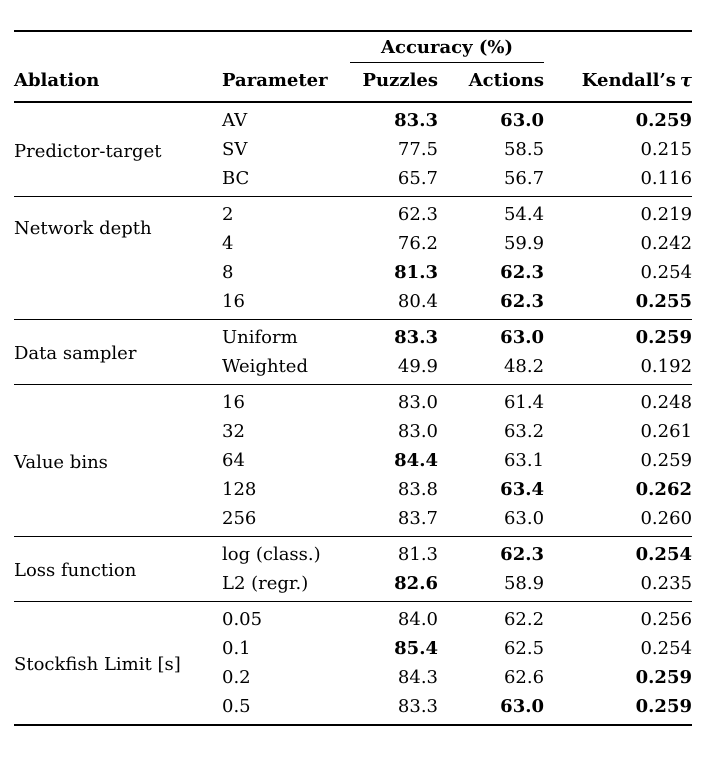  What do you see at coordinates (524, 214) in the screenshot?
I see `actions-value: 54.4` at bounding box center [524, 214].